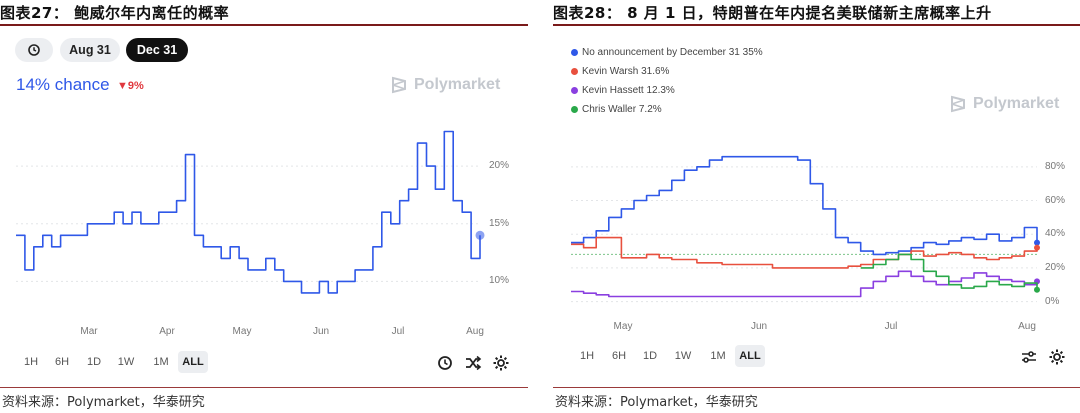 The image size is (1080, 413). I want to click on history-reset-icon, so click(445, 363).